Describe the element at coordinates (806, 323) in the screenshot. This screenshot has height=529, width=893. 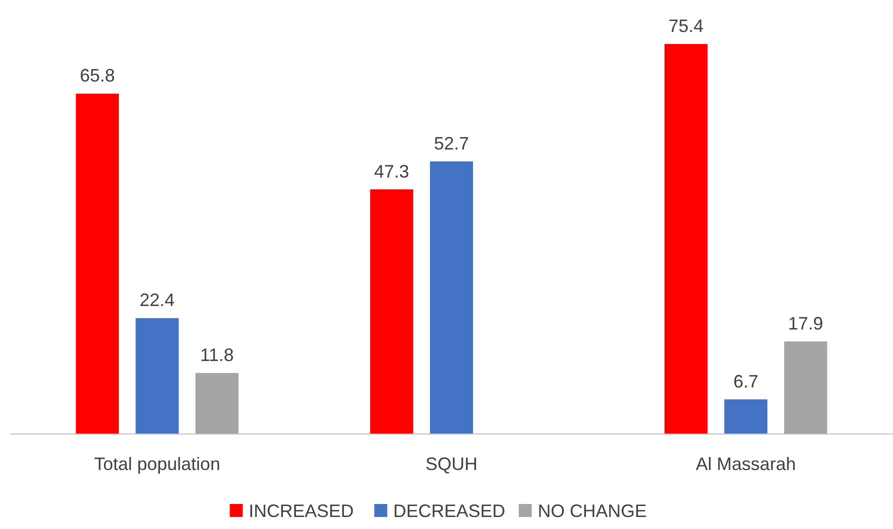
I see `data-label: 17.9` at that location.